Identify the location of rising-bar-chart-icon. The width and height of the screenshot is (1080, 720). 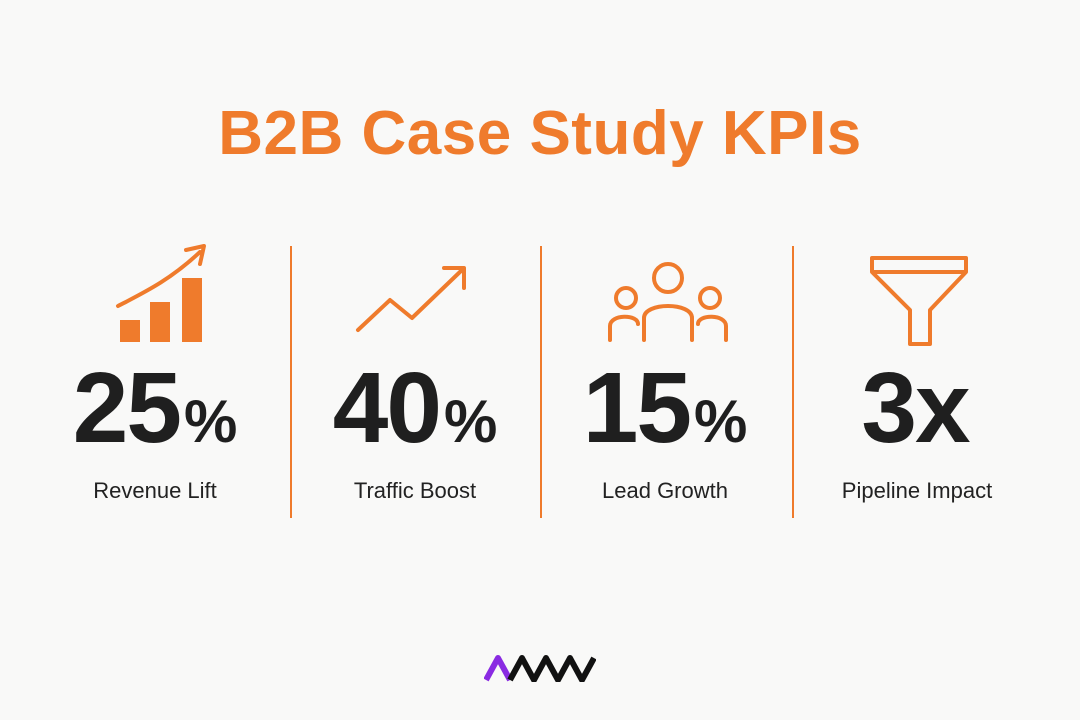
(161, 293).